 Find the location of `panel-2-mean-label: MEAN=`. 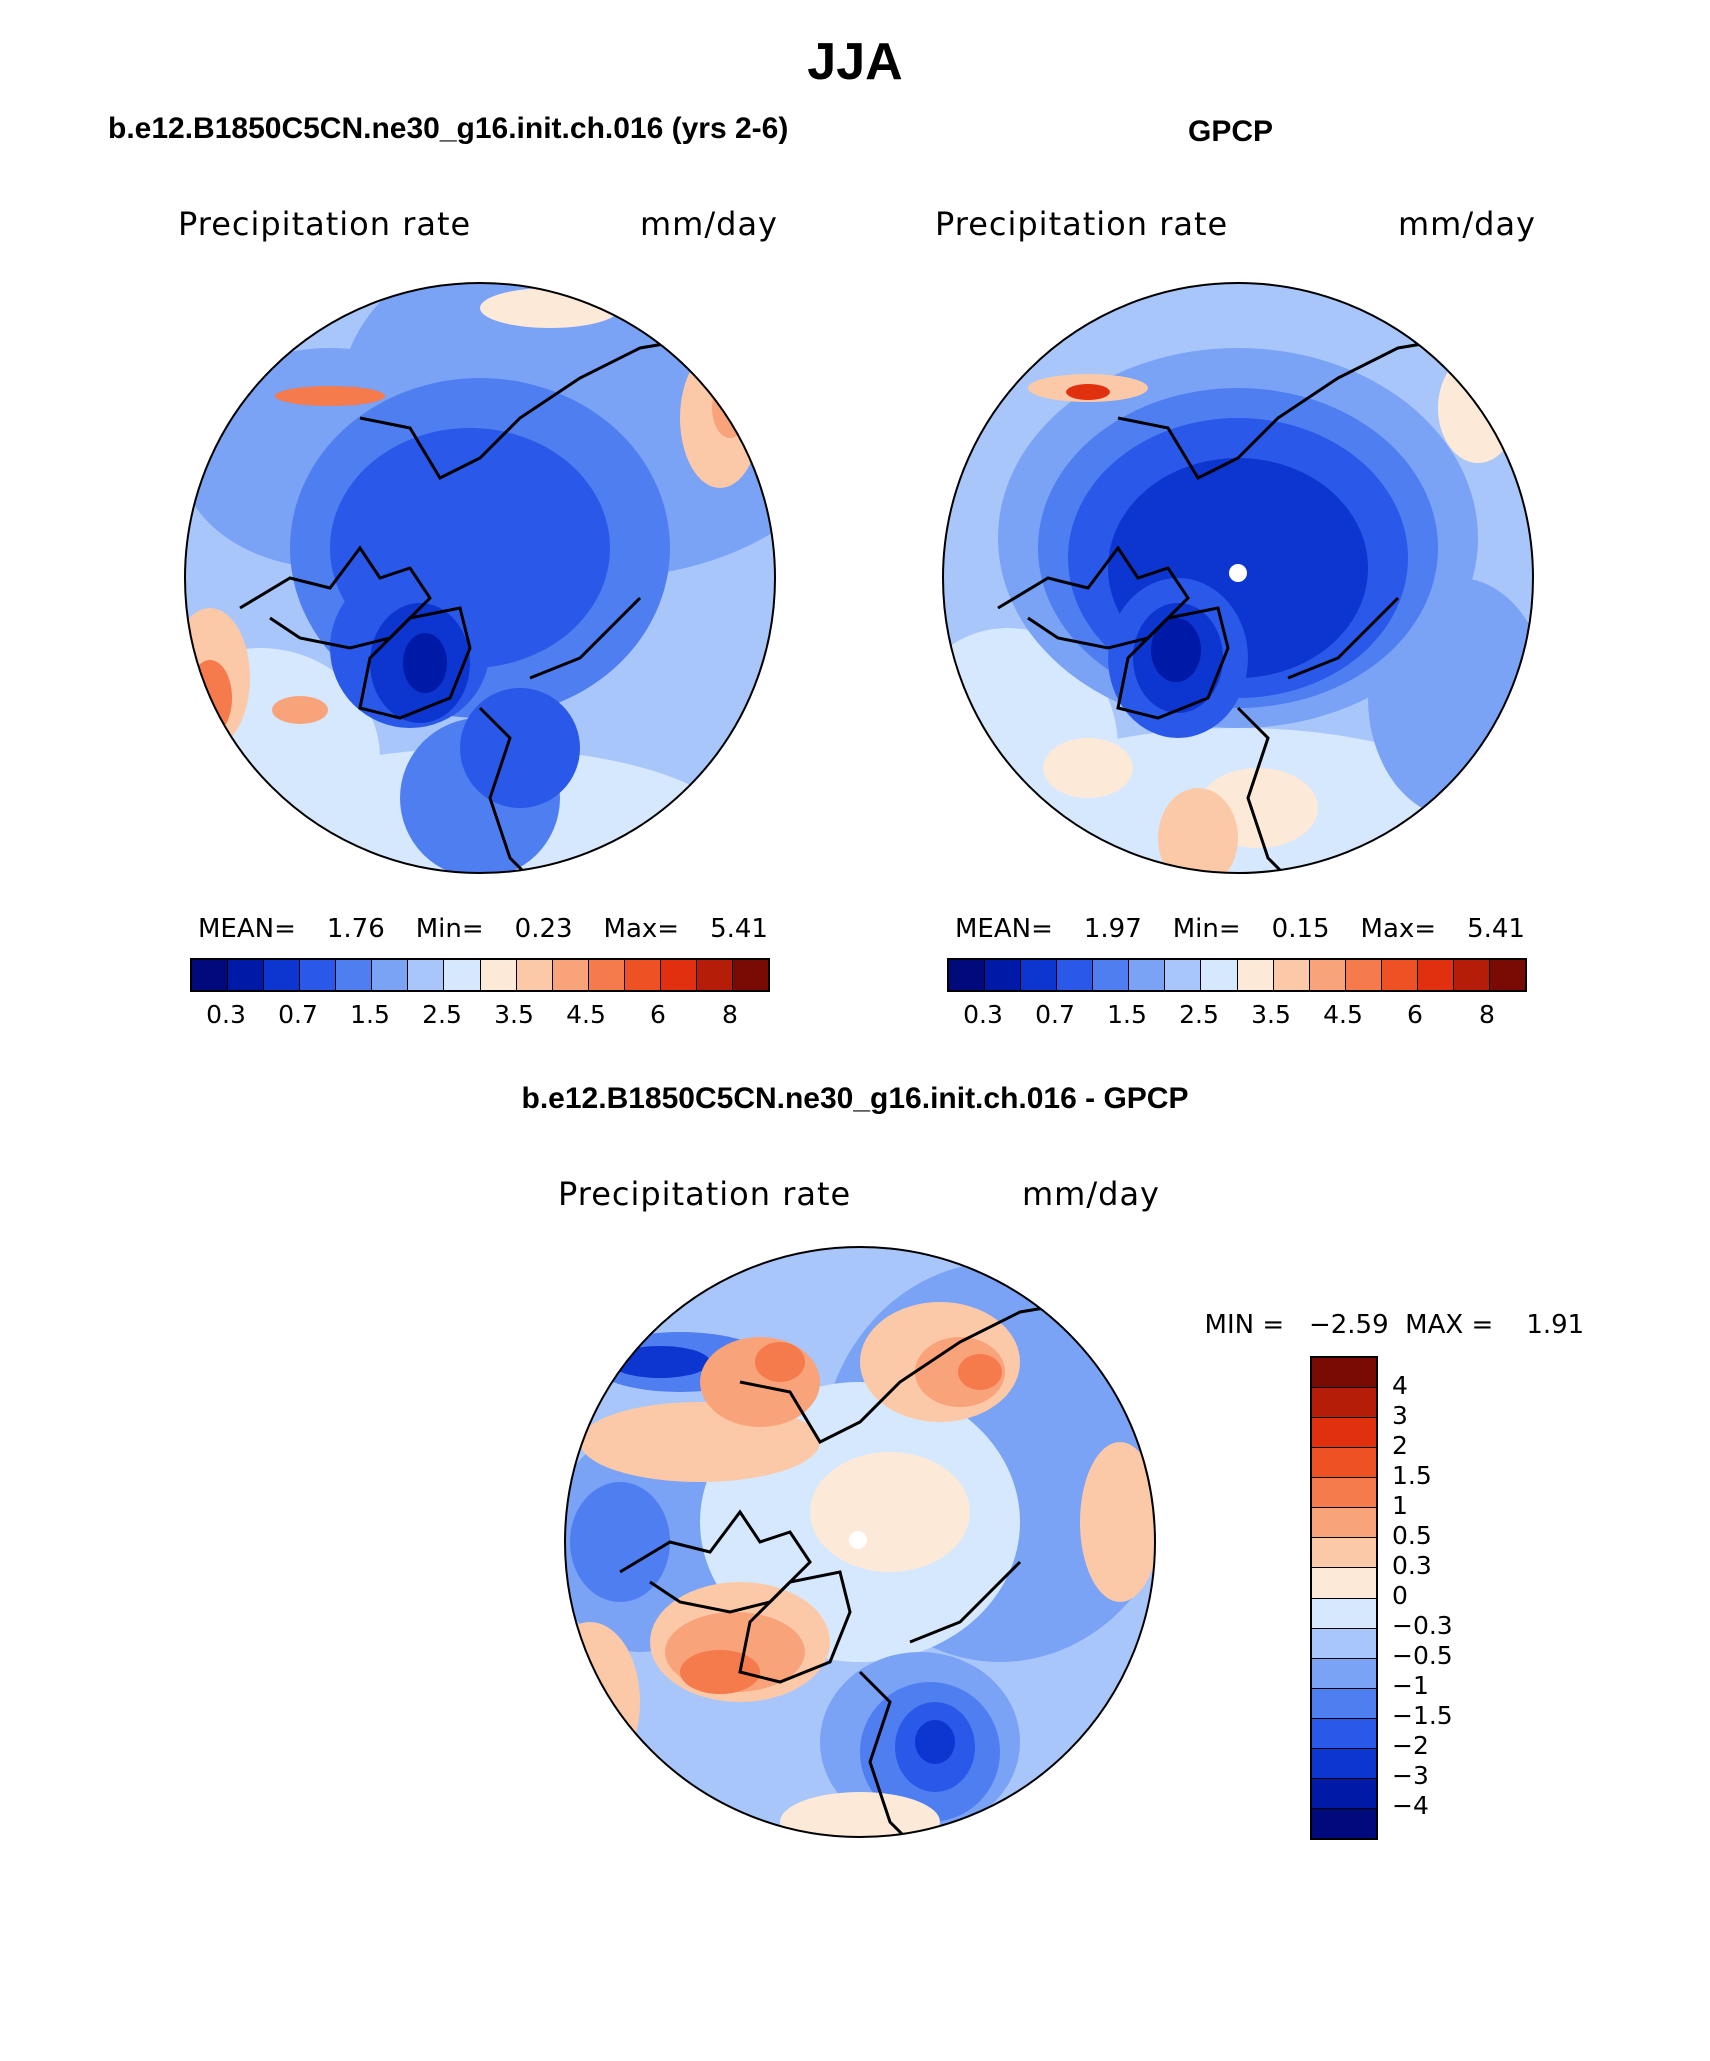

panel-2-mean-label: MEAN= is located at coordinates (1004, 929).